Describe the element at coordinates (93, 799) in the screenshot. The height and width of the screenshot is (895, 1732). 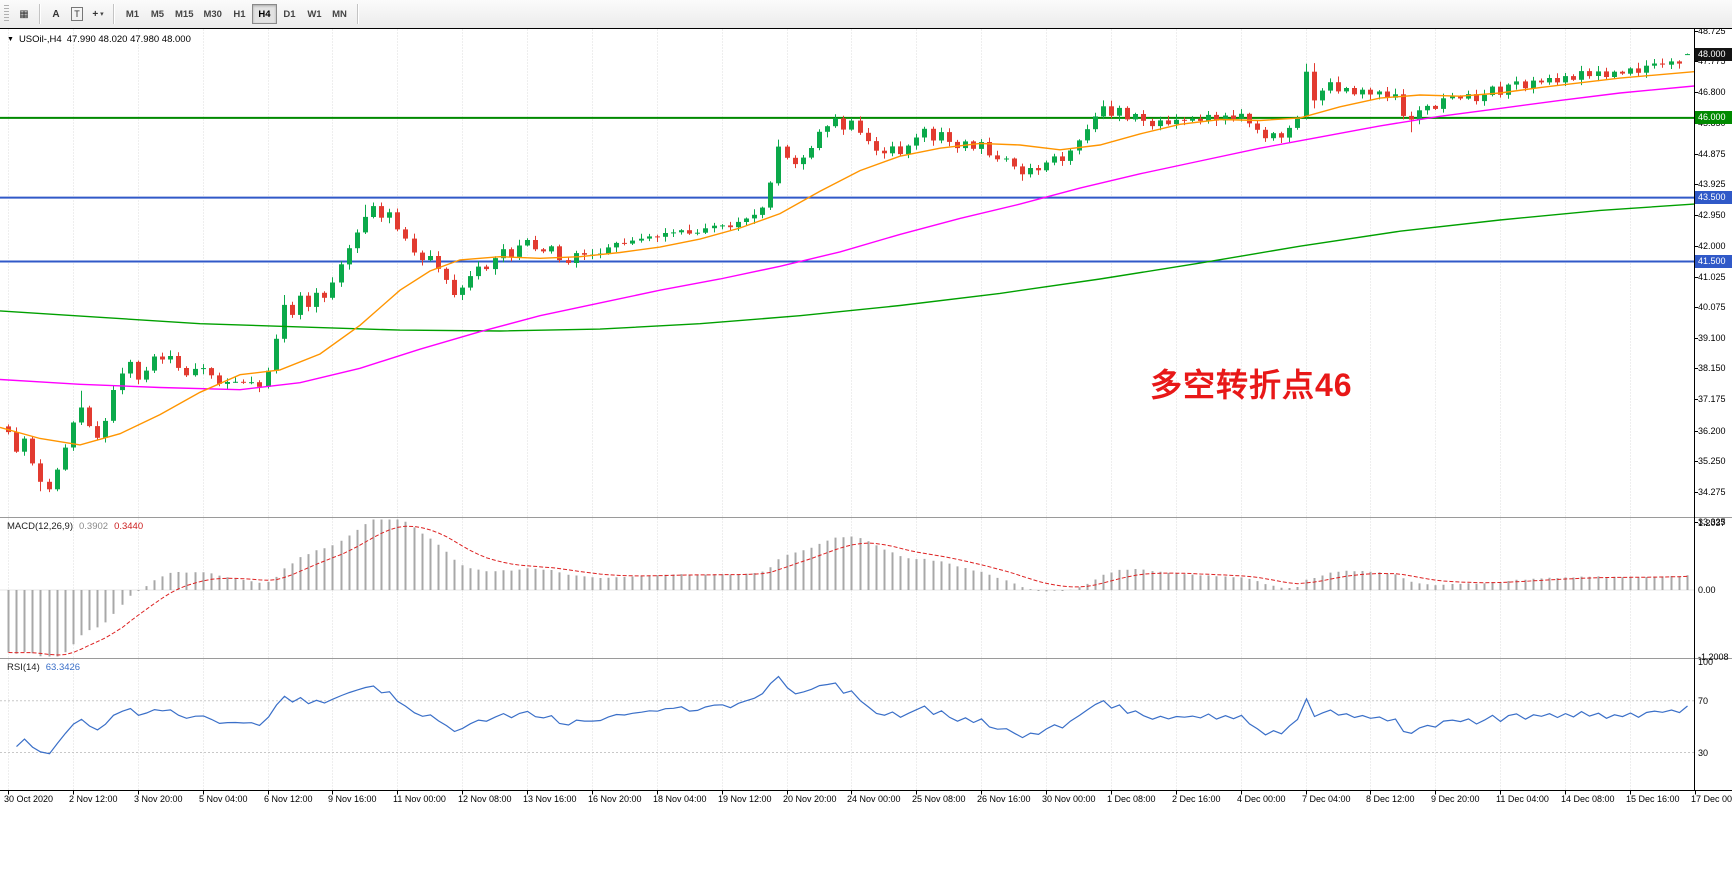
I see `time-axis-label: 2 Nov 12:00` at that location.